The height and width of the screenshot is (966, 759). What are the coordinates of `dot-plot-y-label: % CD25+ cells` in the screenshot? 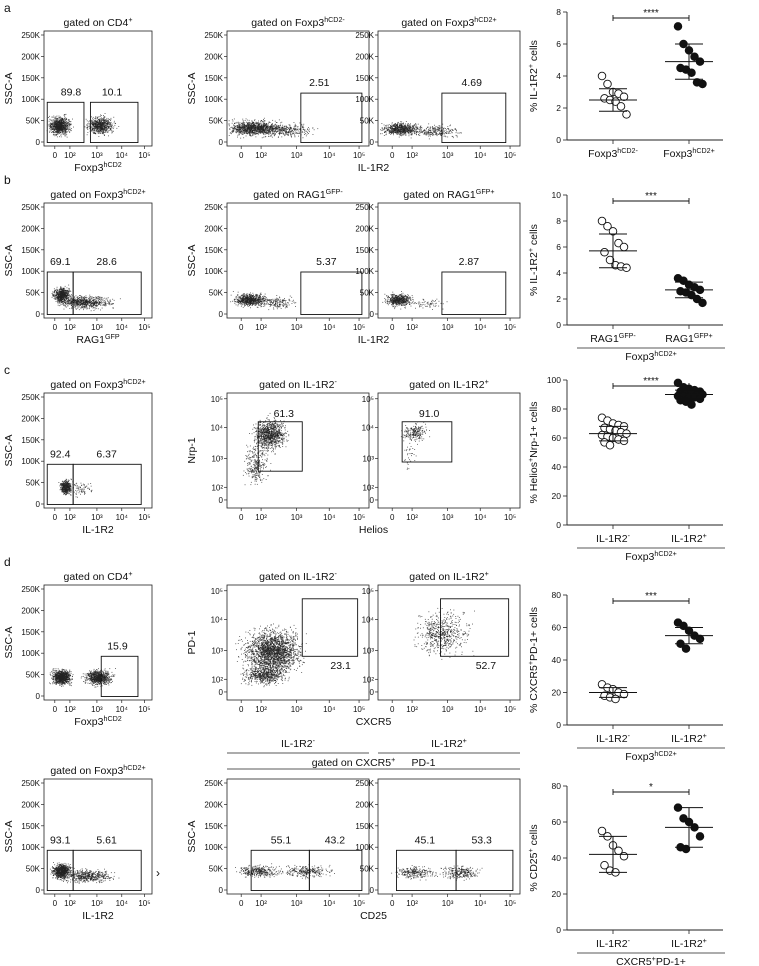 It's located at (533, 857).